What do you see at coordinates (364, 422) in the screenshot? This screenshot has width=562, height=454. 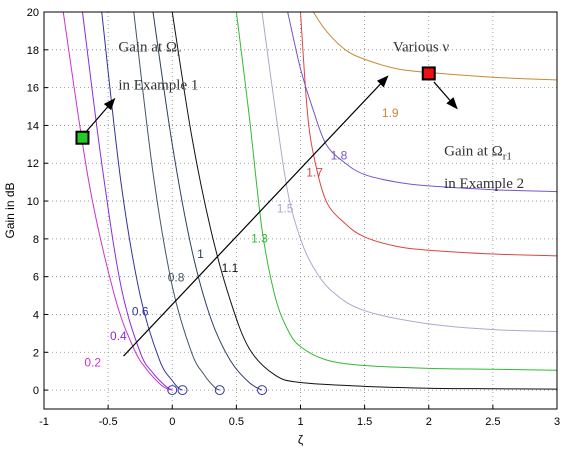 I see `x-tick-label: 1.5` at bounding box center [364, 422].